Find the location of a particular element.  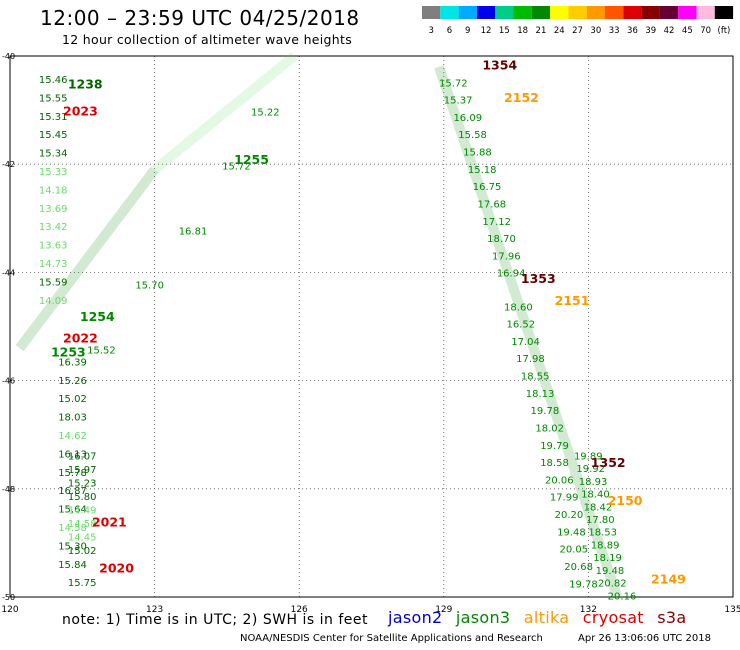

y-tick-label: -42 is located at coordinates (8, 164).